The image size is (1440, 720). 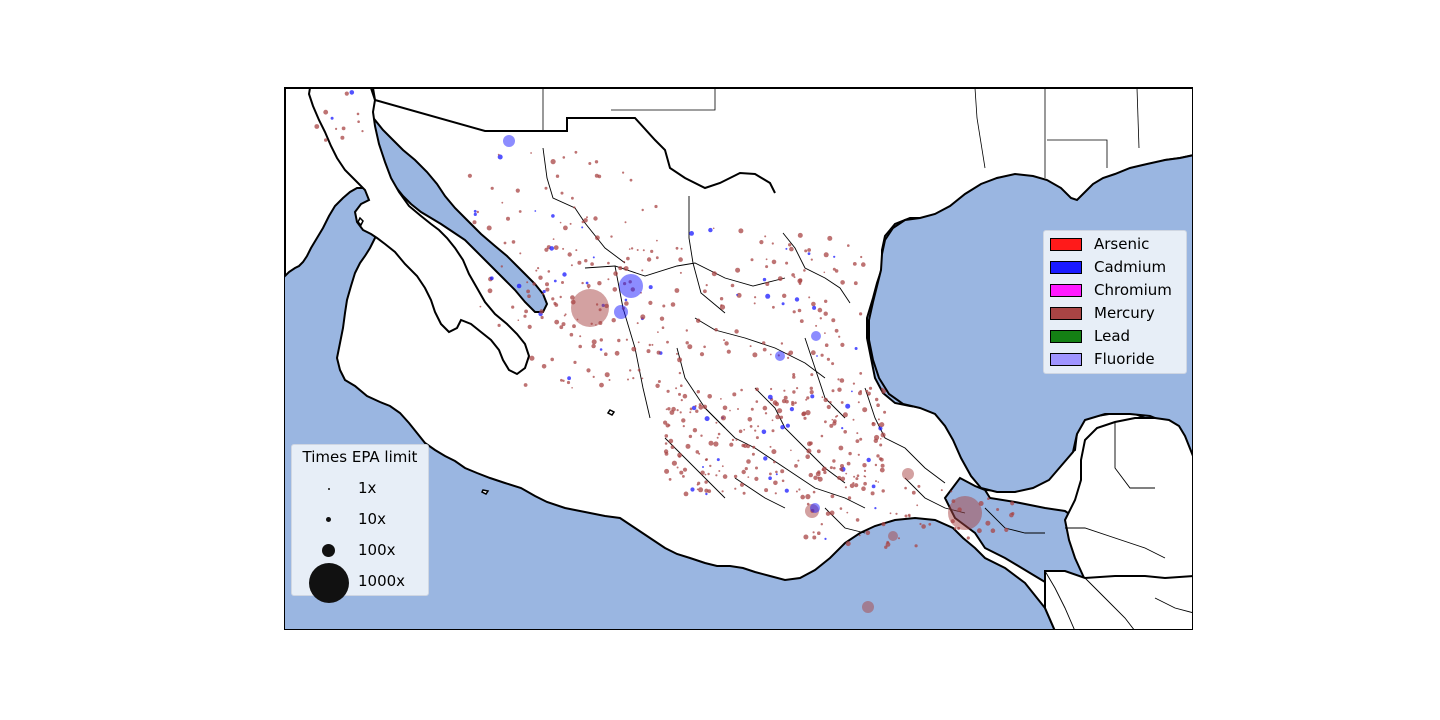 What do you see at coordinates (1124, 359) in the screenshot?
I see `legend-label: Fluoride` at bounding box center [1124, 359].